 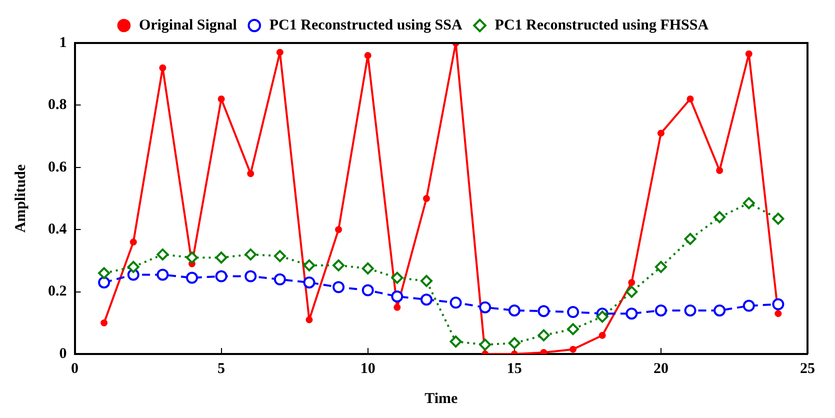 I want to click on legend-label: PC1 Reconstructed using SSA, so click(x=365, y=25).